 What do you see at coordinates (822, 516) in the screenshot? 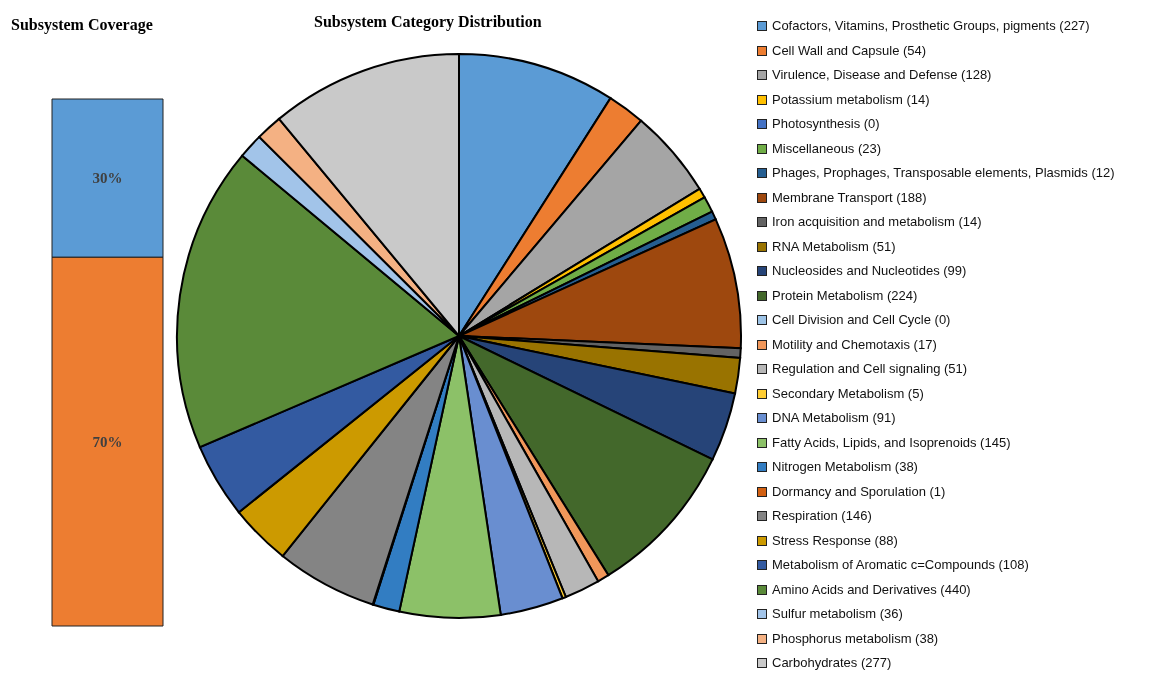
I see `legend-label: Respiration (146)` at bounding box center [822, 516].